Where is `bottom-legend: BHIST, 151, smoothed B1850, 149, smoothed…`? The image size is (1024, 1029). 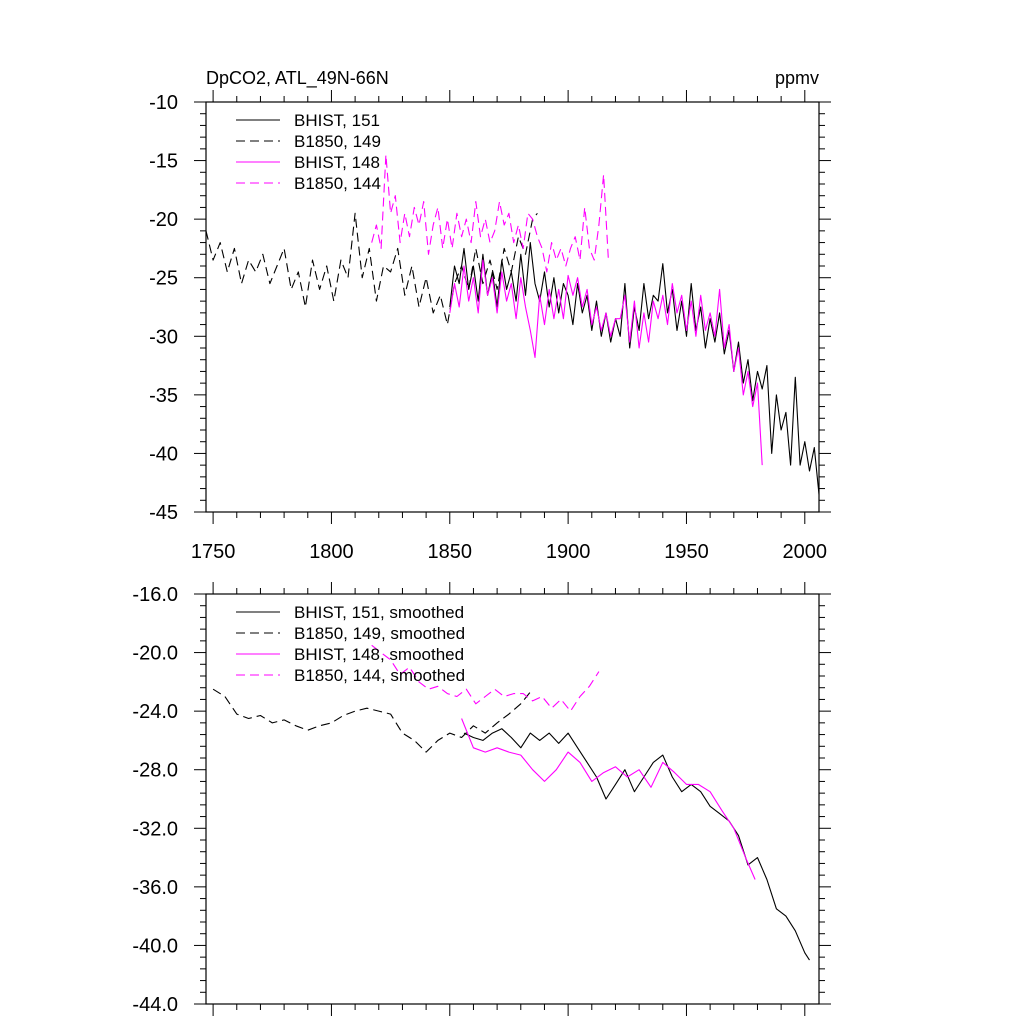 bottom-legend: BHIST, 151, smoothed B1850, 149, smoothed… is located at coordinates (350, 644).